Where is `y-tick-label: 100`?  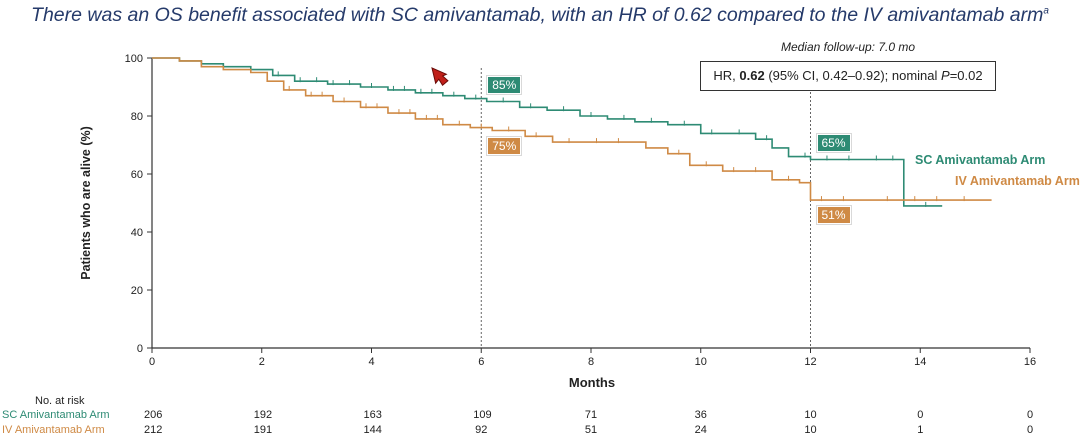
y-tick-label: 100 is located at coordinates (134, 59).